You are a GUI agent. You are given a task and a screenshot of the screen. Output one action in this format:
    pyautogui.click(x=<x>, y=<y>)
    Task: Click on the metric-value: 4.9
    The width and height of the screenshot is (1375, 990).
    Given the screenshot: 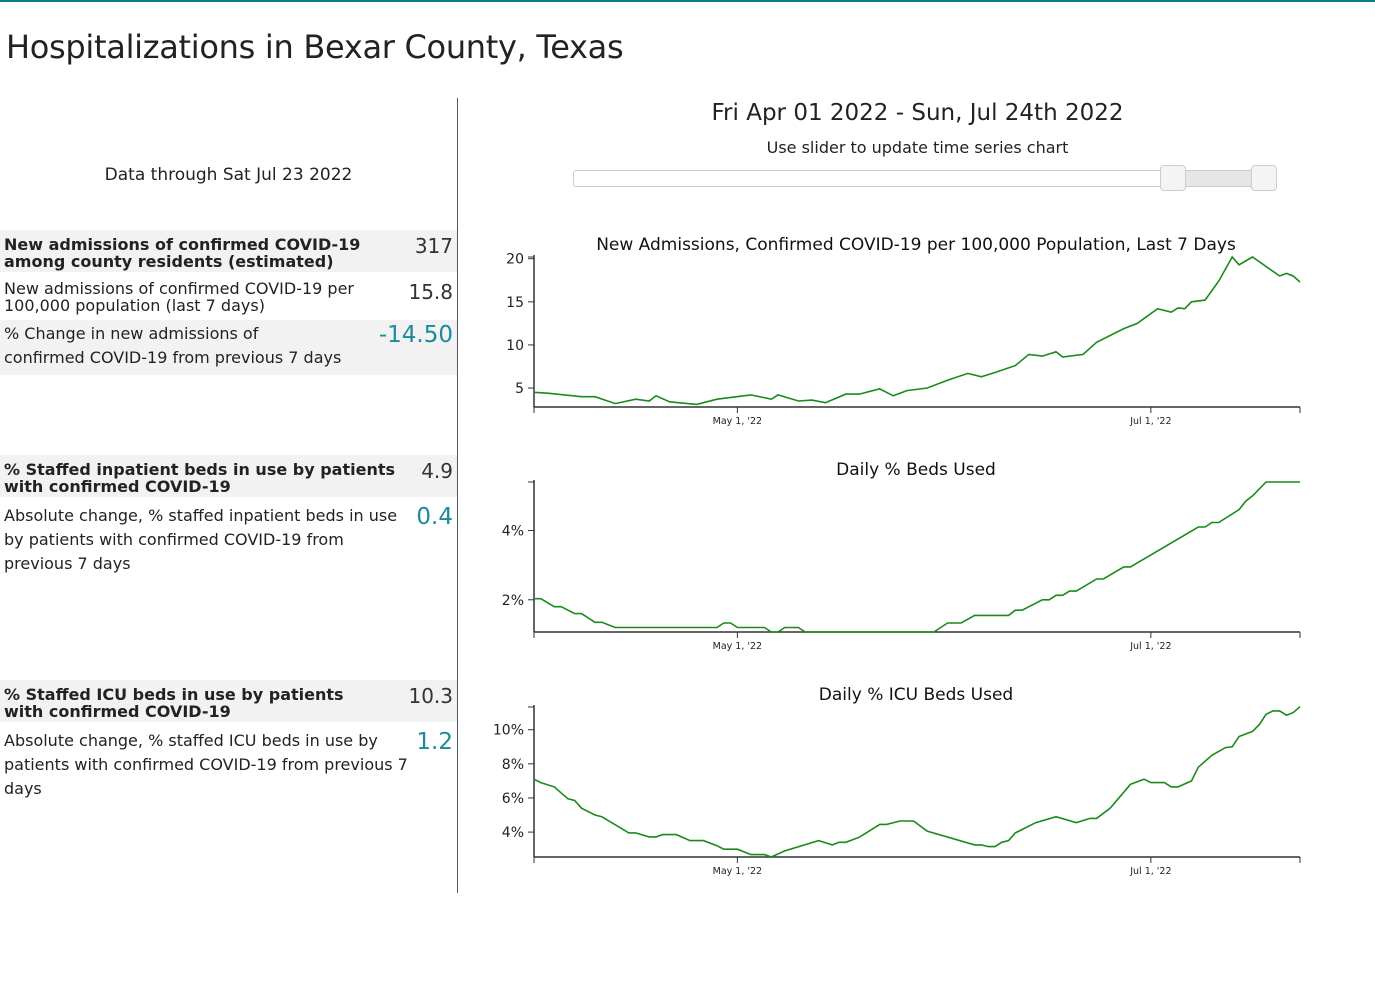 What is the action you would take?
    pyautogui.click(x=437, y=471)
    